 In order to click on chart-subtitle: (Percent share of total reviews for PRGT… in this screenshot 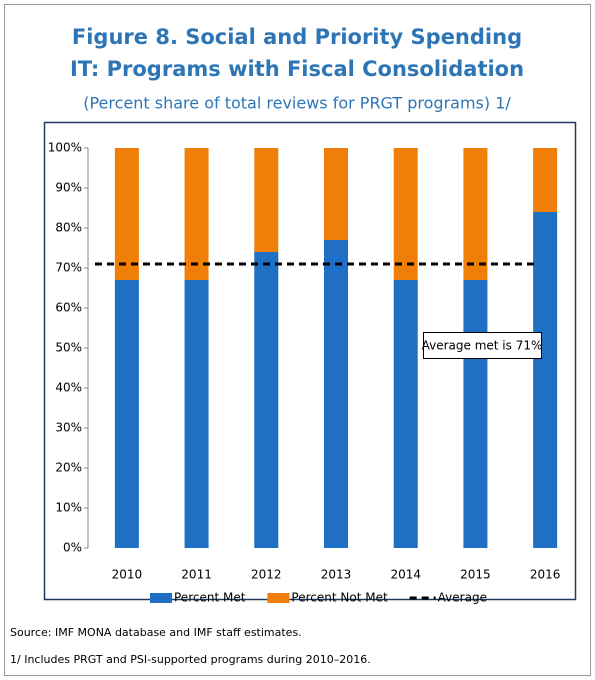, I will do `click(297, 103)`.